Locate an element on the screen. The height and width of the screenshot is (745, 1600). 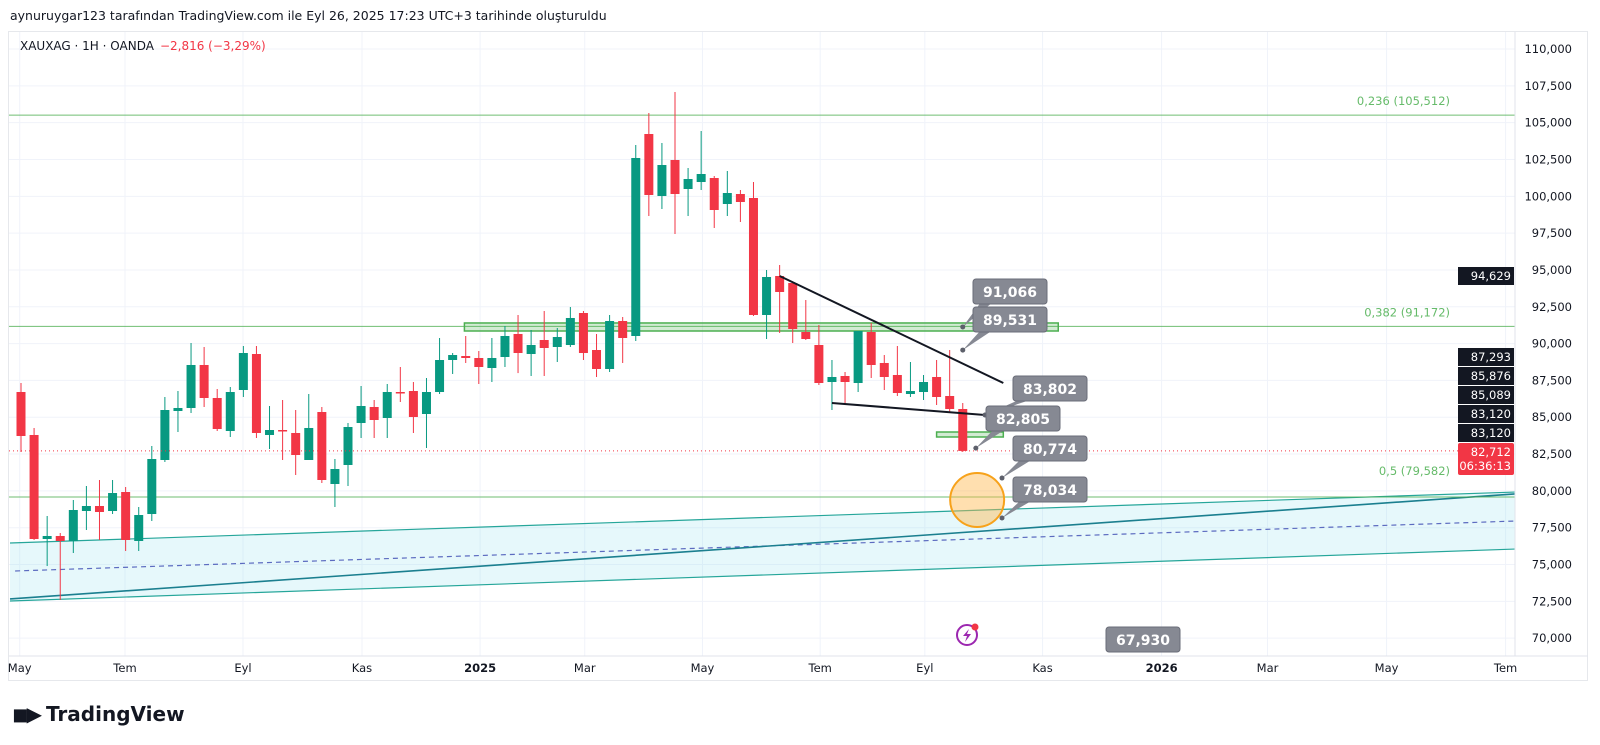
time-tick-label: Eyl is located at coordinates (242, 668).